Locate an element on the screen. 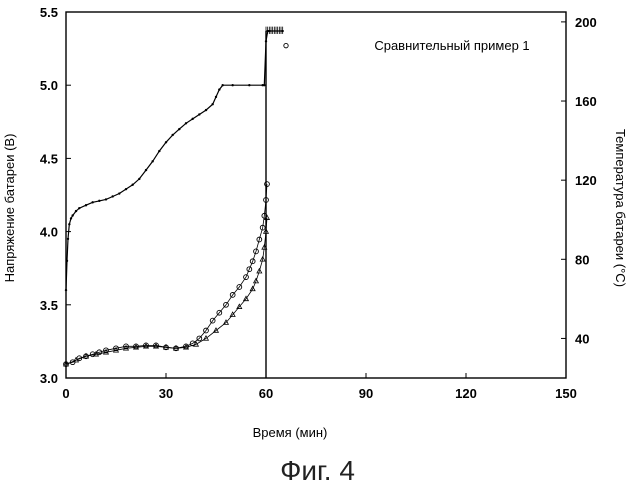  y-left-tick-label: 4.0 is located at coordinates (49, 232).